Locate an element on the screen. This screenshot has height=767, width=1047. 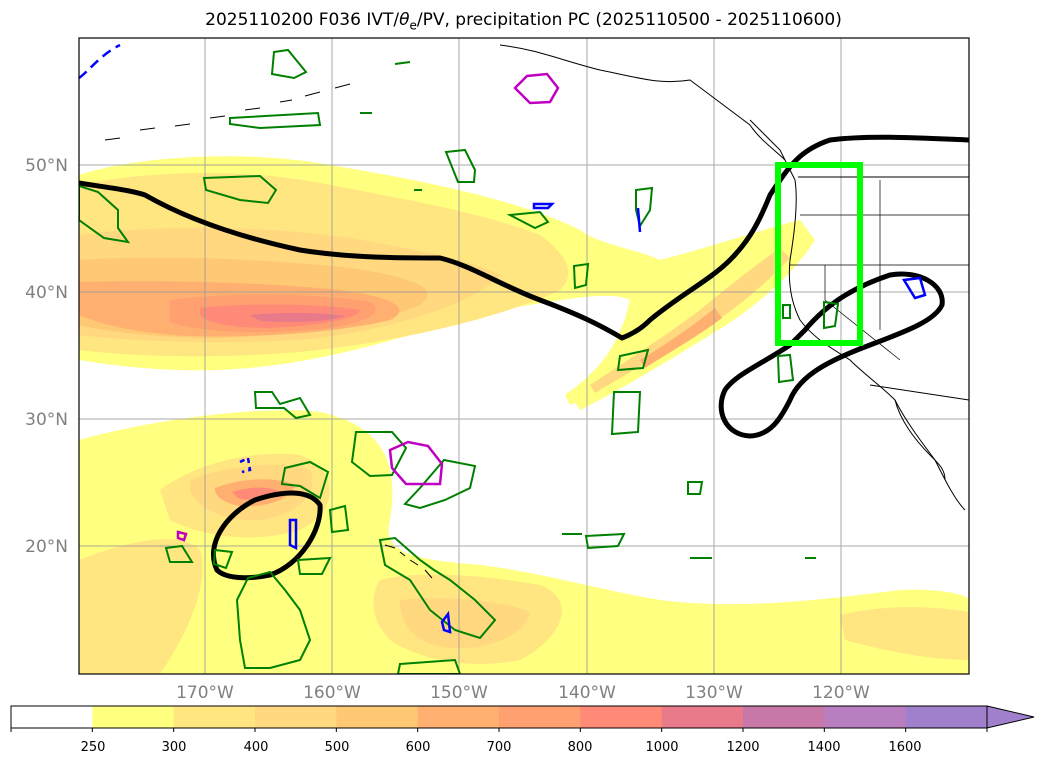
alaska-coast is located at coordinates (642, 102).